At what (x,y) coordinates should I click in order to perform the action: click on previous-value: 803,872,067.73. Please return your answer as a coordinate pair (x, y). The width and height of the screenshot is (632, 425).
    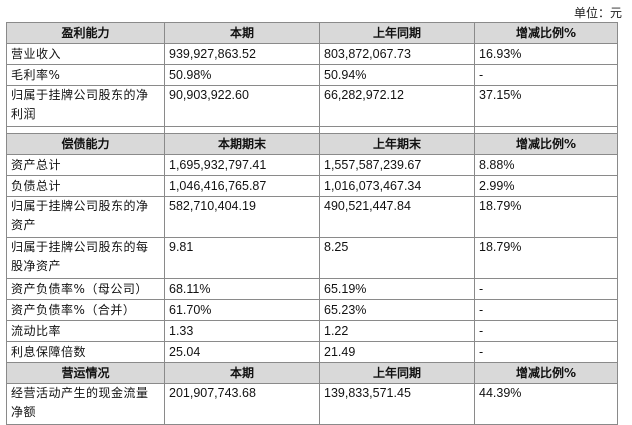
    Looking at the image, I should click on (397, 54).